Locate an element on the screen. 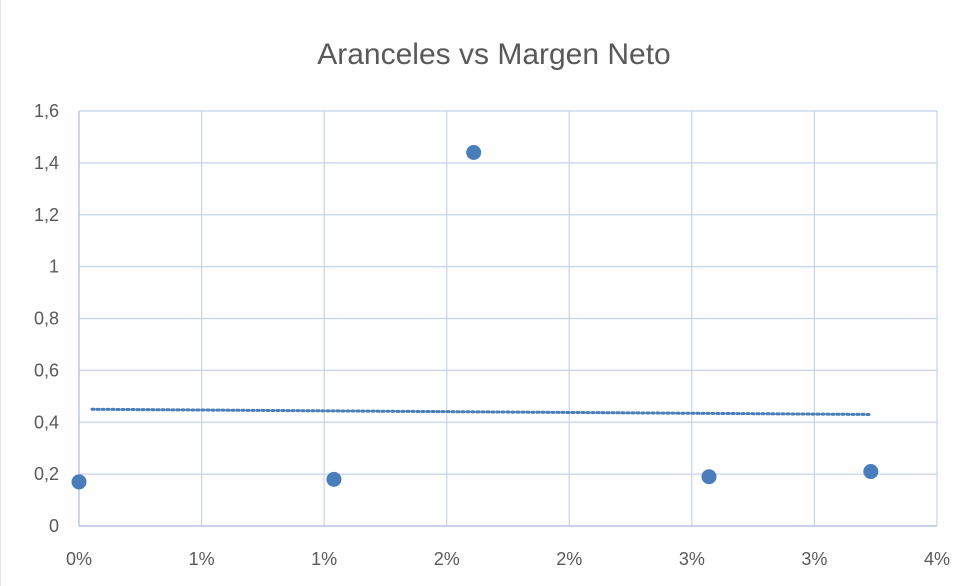  trendline-layer is located at coordinates (481, 411).